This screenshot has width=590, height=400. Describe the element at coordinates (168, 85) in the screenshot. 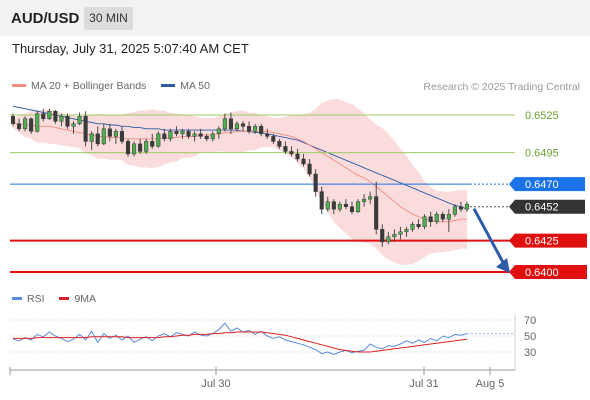

I see `ma50-swatch` at that location.